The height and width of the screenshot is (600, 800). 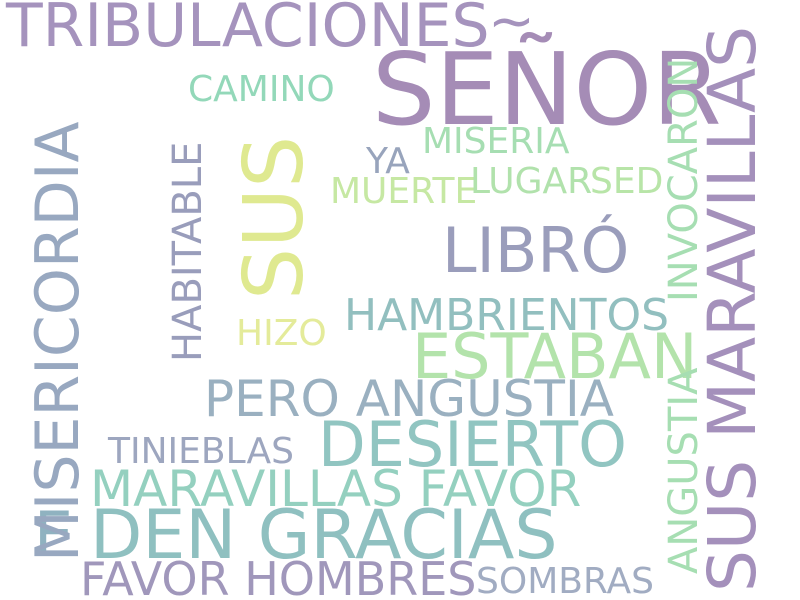 What do you see at coordinates (201, 451) in the screenshot?
I see `word-tinieblas: TINIEBLAS` at bounding box center [201, 451].